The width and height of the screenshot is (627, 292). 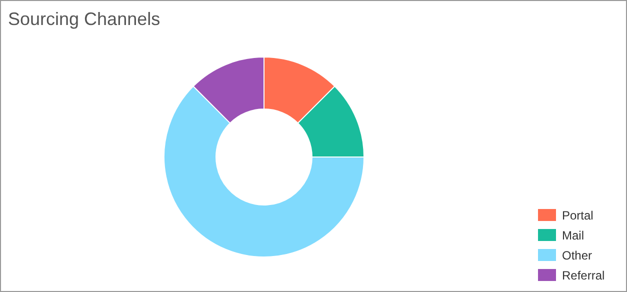 I want to click on legend-label: Referral, so click(x=583, y=275).